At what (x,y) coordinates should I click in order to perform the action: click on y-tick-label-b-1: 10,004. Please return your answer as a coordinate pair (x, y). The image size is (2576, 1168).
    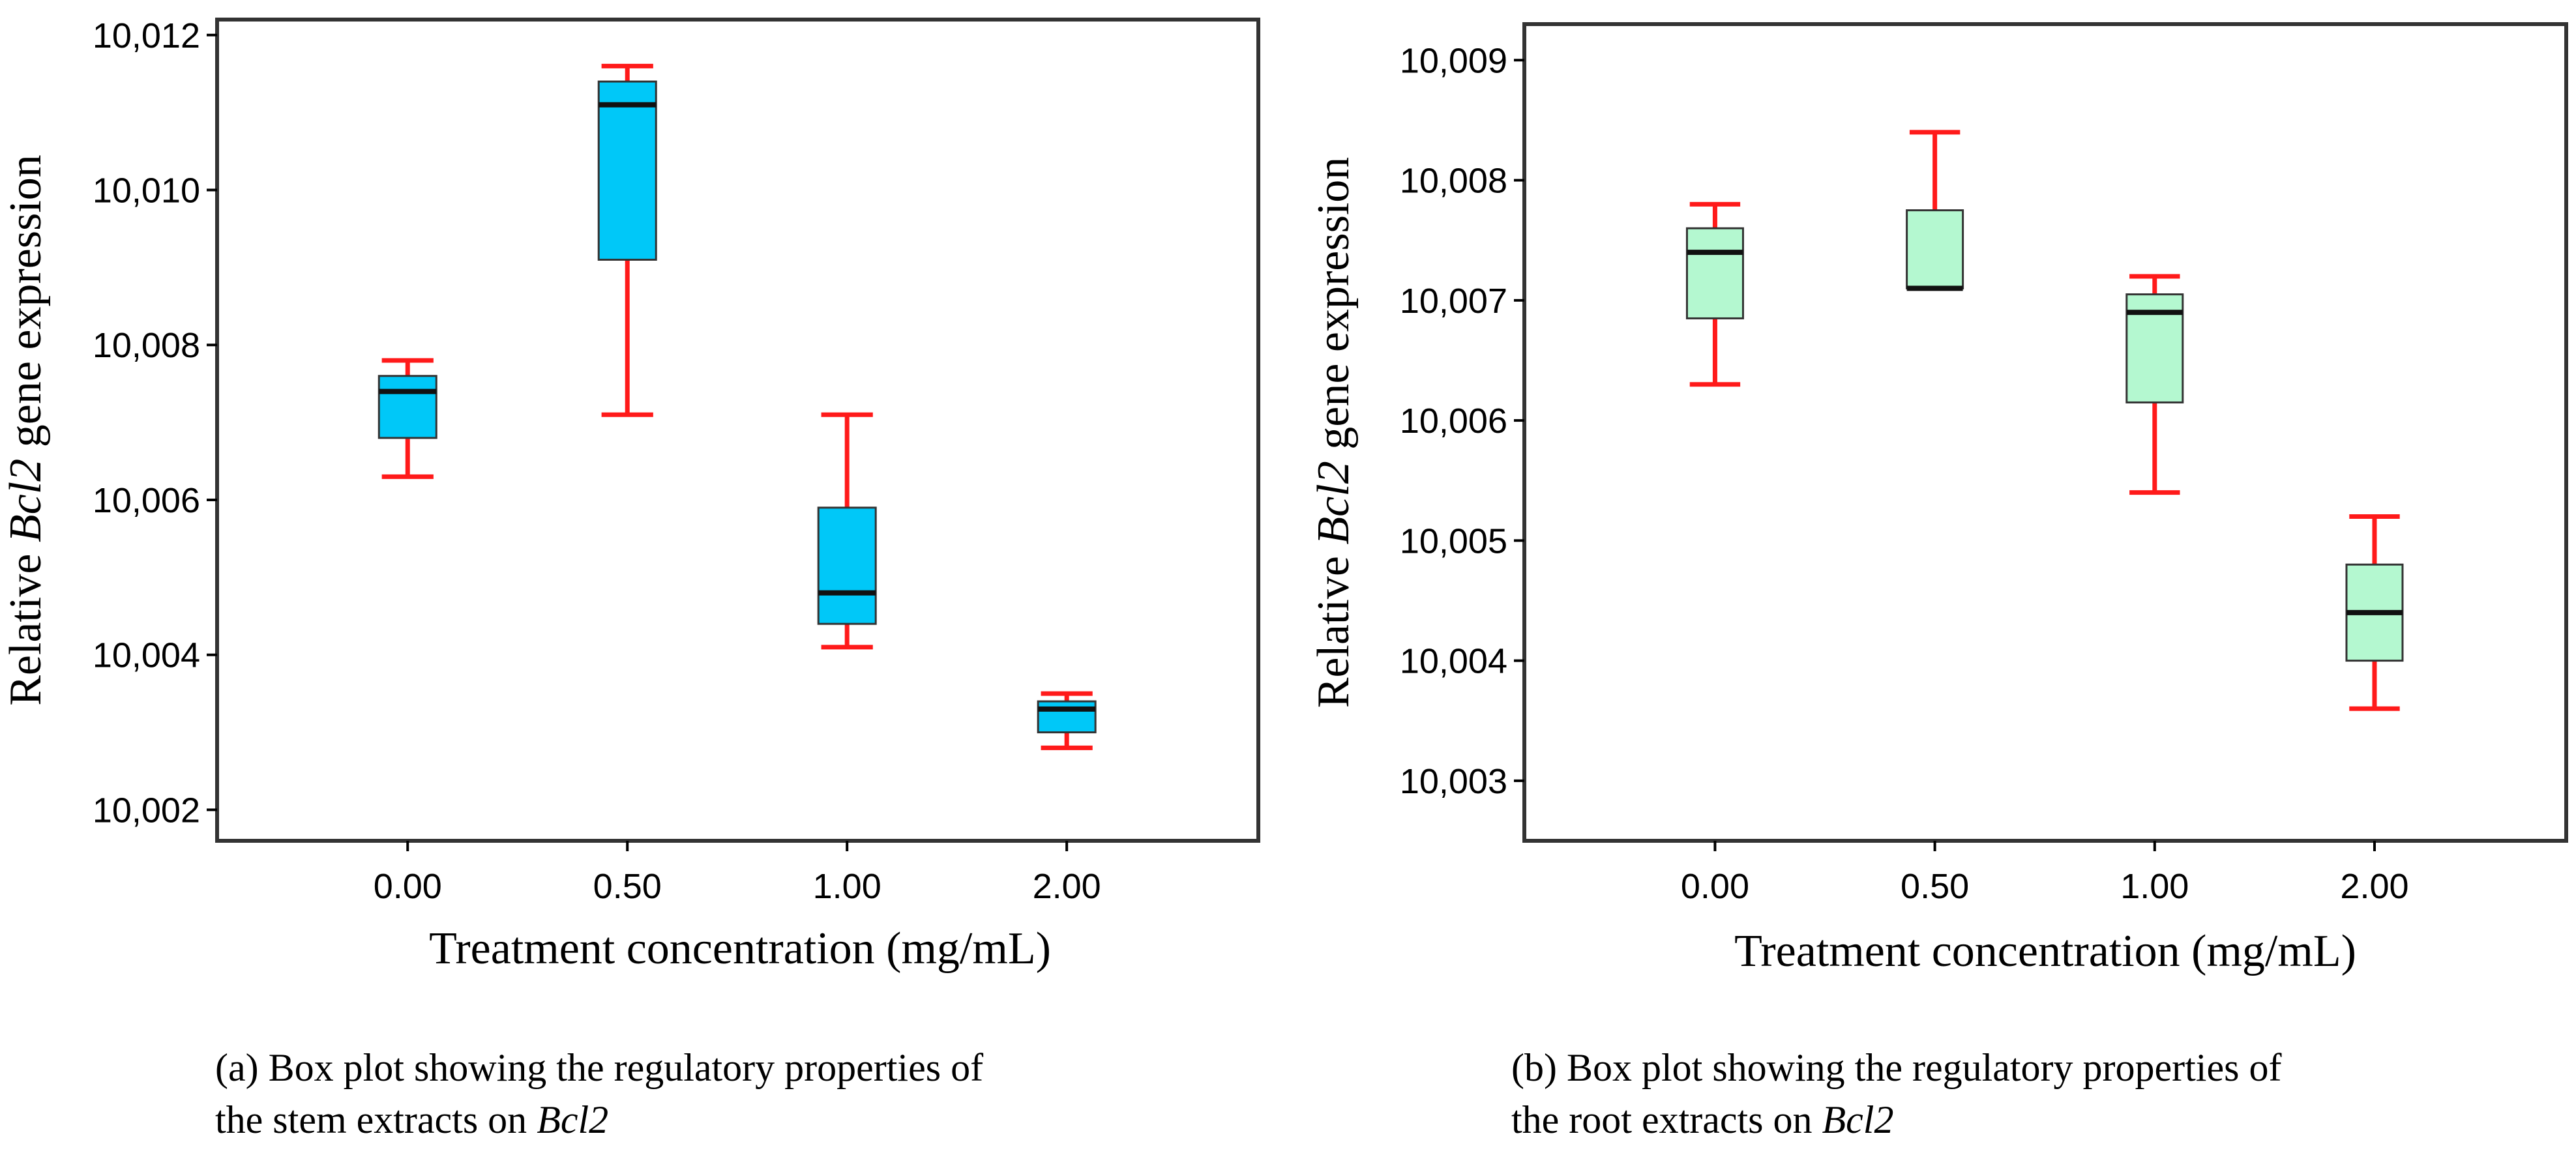
    Looking at the image, I should click on (1453, 661).